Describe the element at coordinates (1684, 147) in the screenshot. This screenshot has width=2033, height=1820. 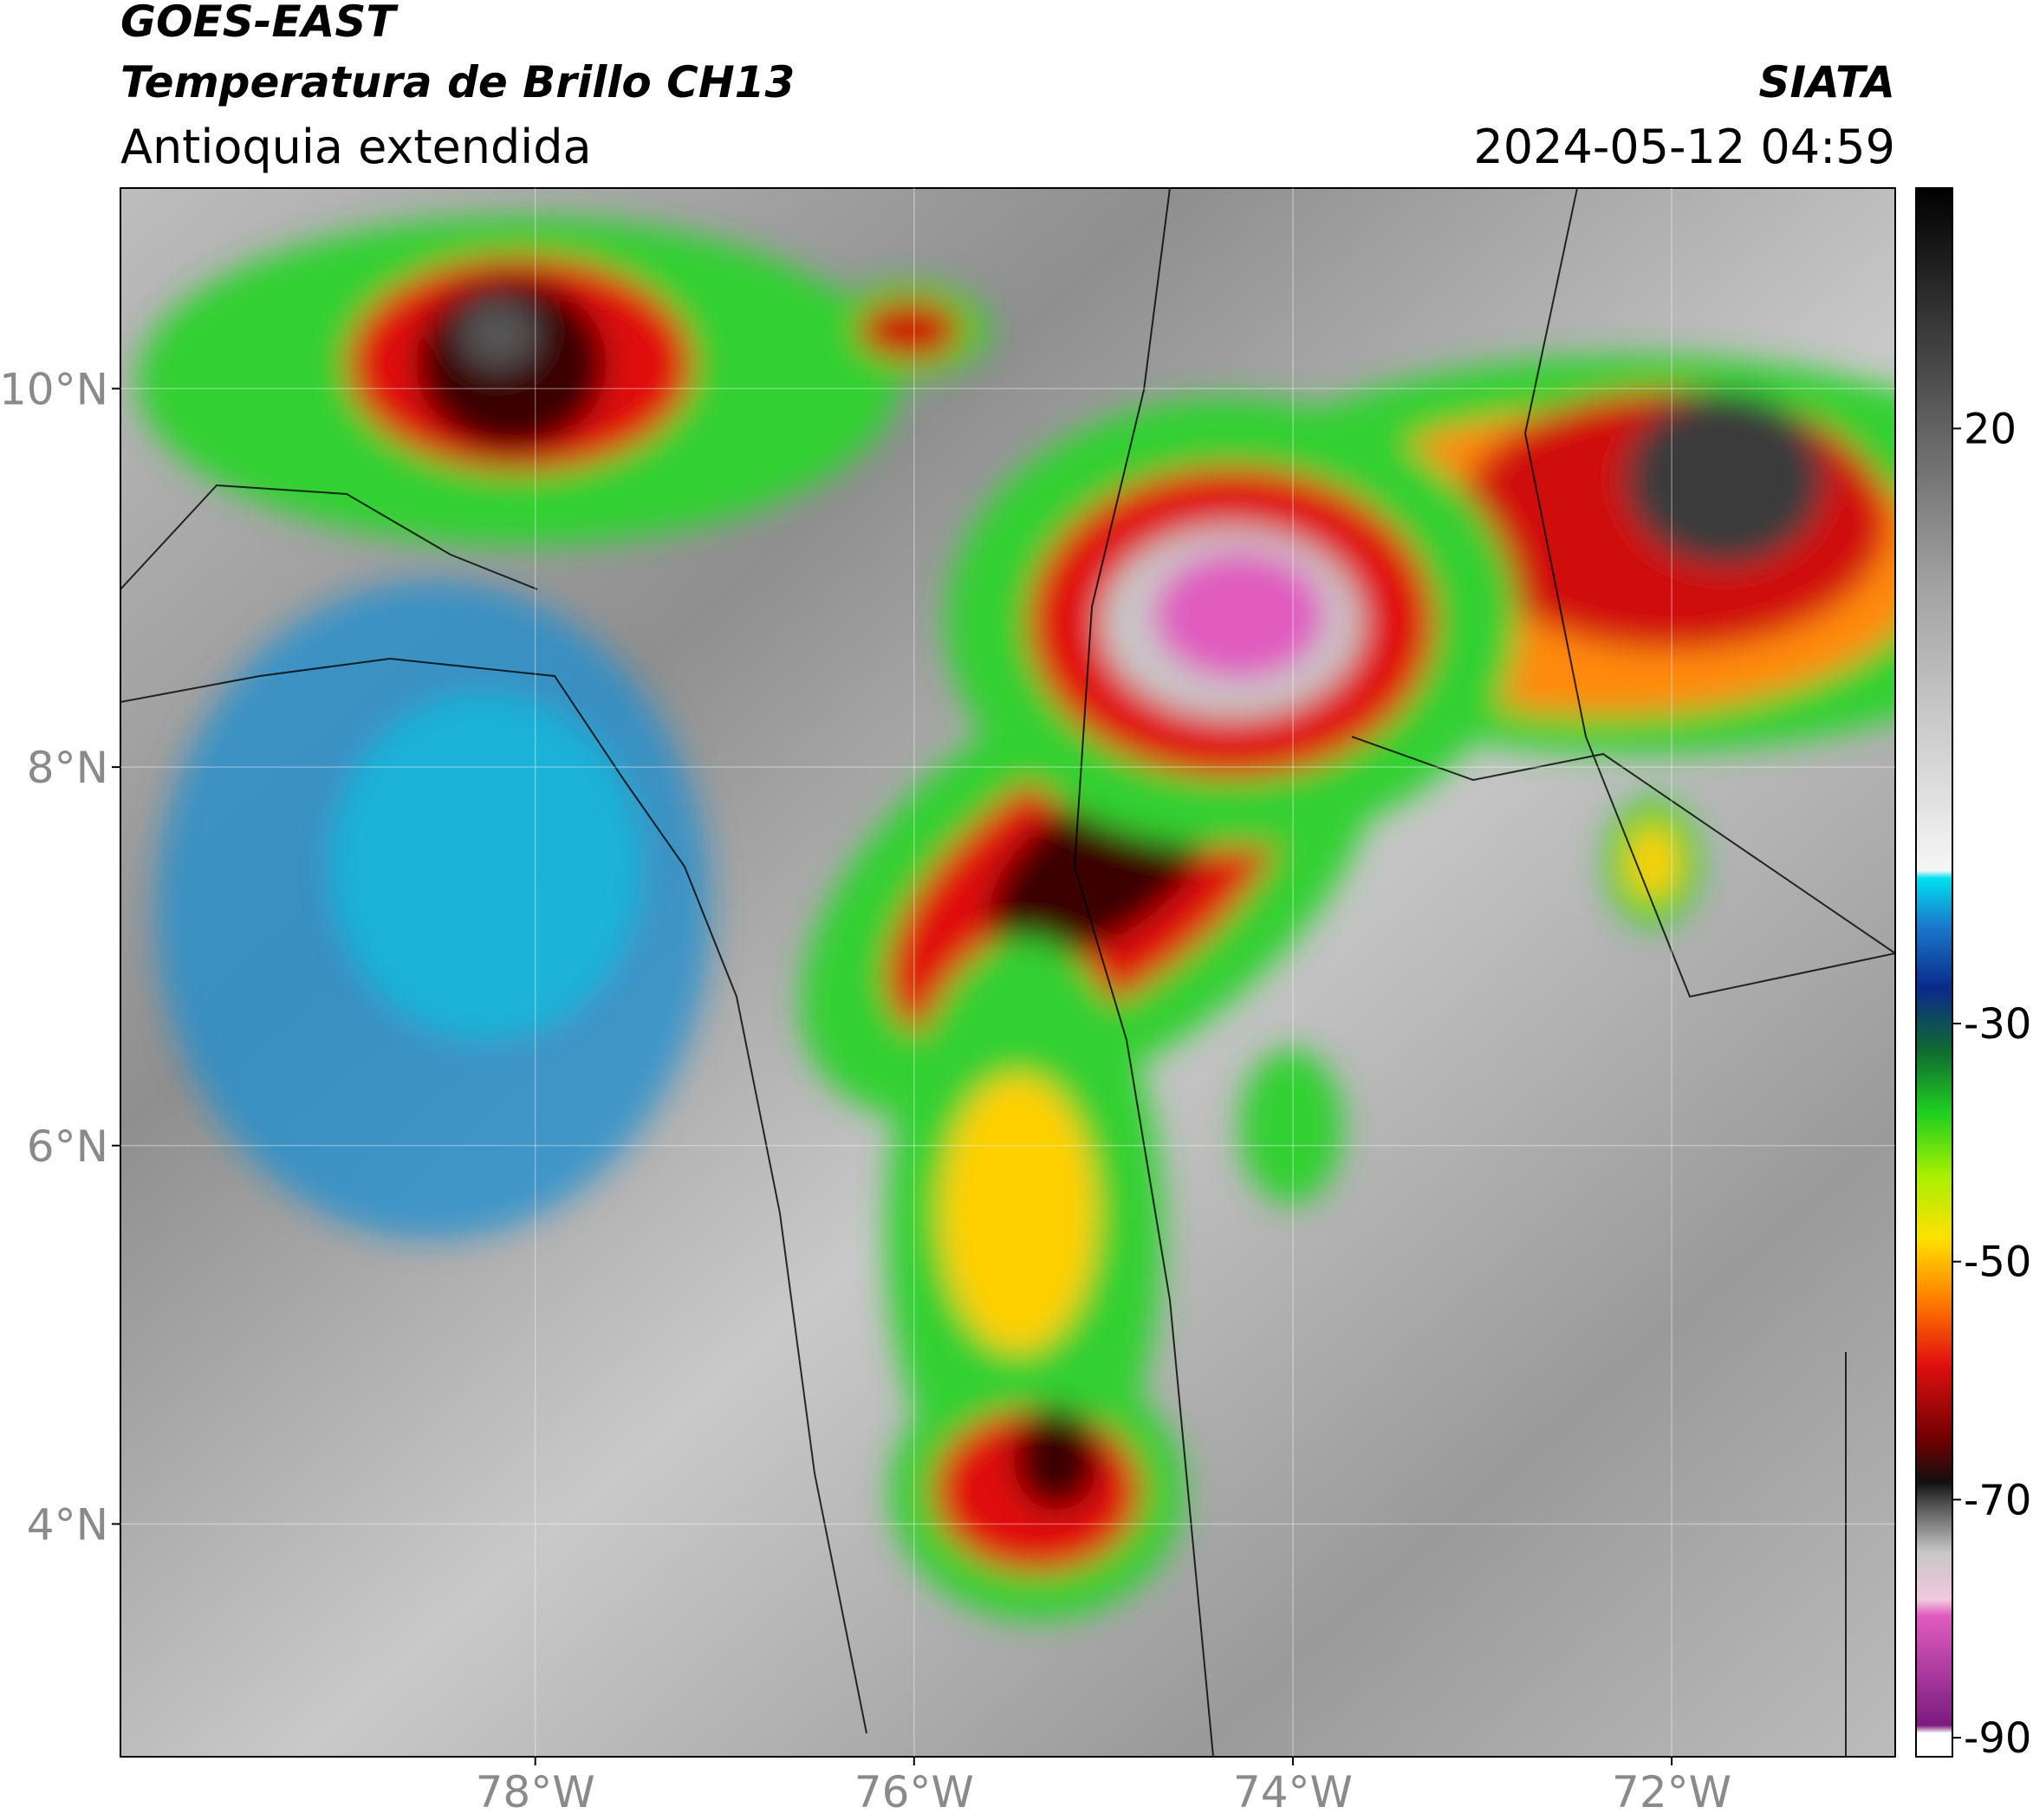
I see `datetime: 2024-05-12 04:59` at that location.